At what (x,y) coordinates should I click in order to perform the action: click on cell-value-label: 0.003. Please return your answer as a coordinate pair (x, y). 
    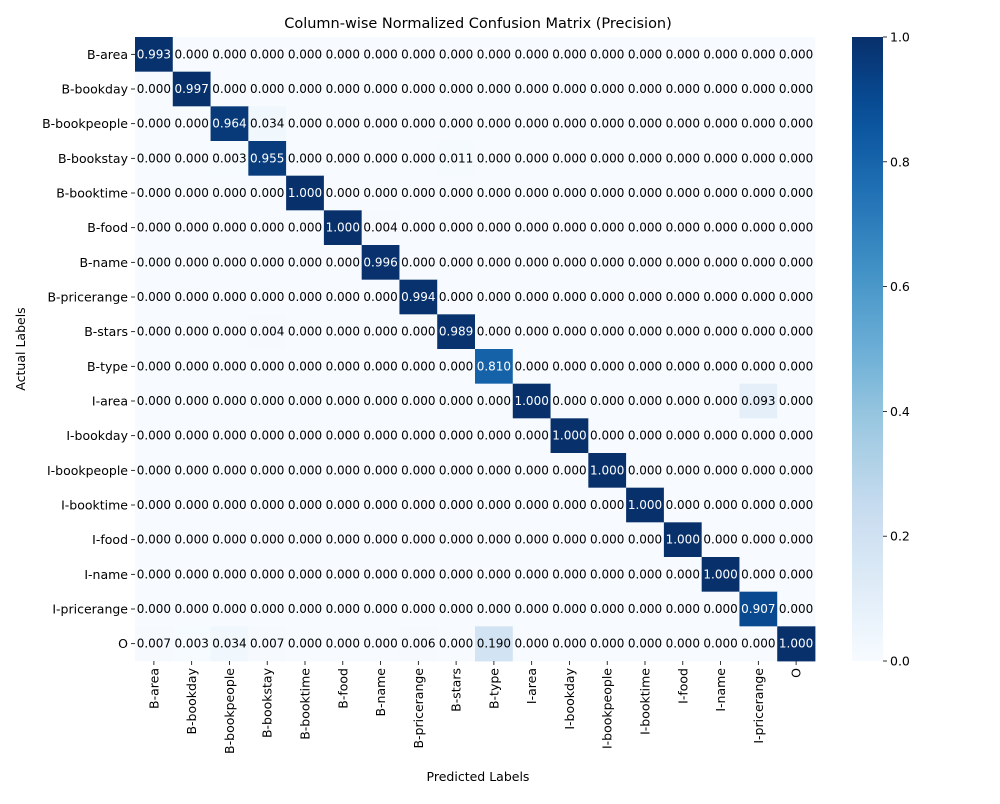
    Looking at the image, I should click on (191, 644).